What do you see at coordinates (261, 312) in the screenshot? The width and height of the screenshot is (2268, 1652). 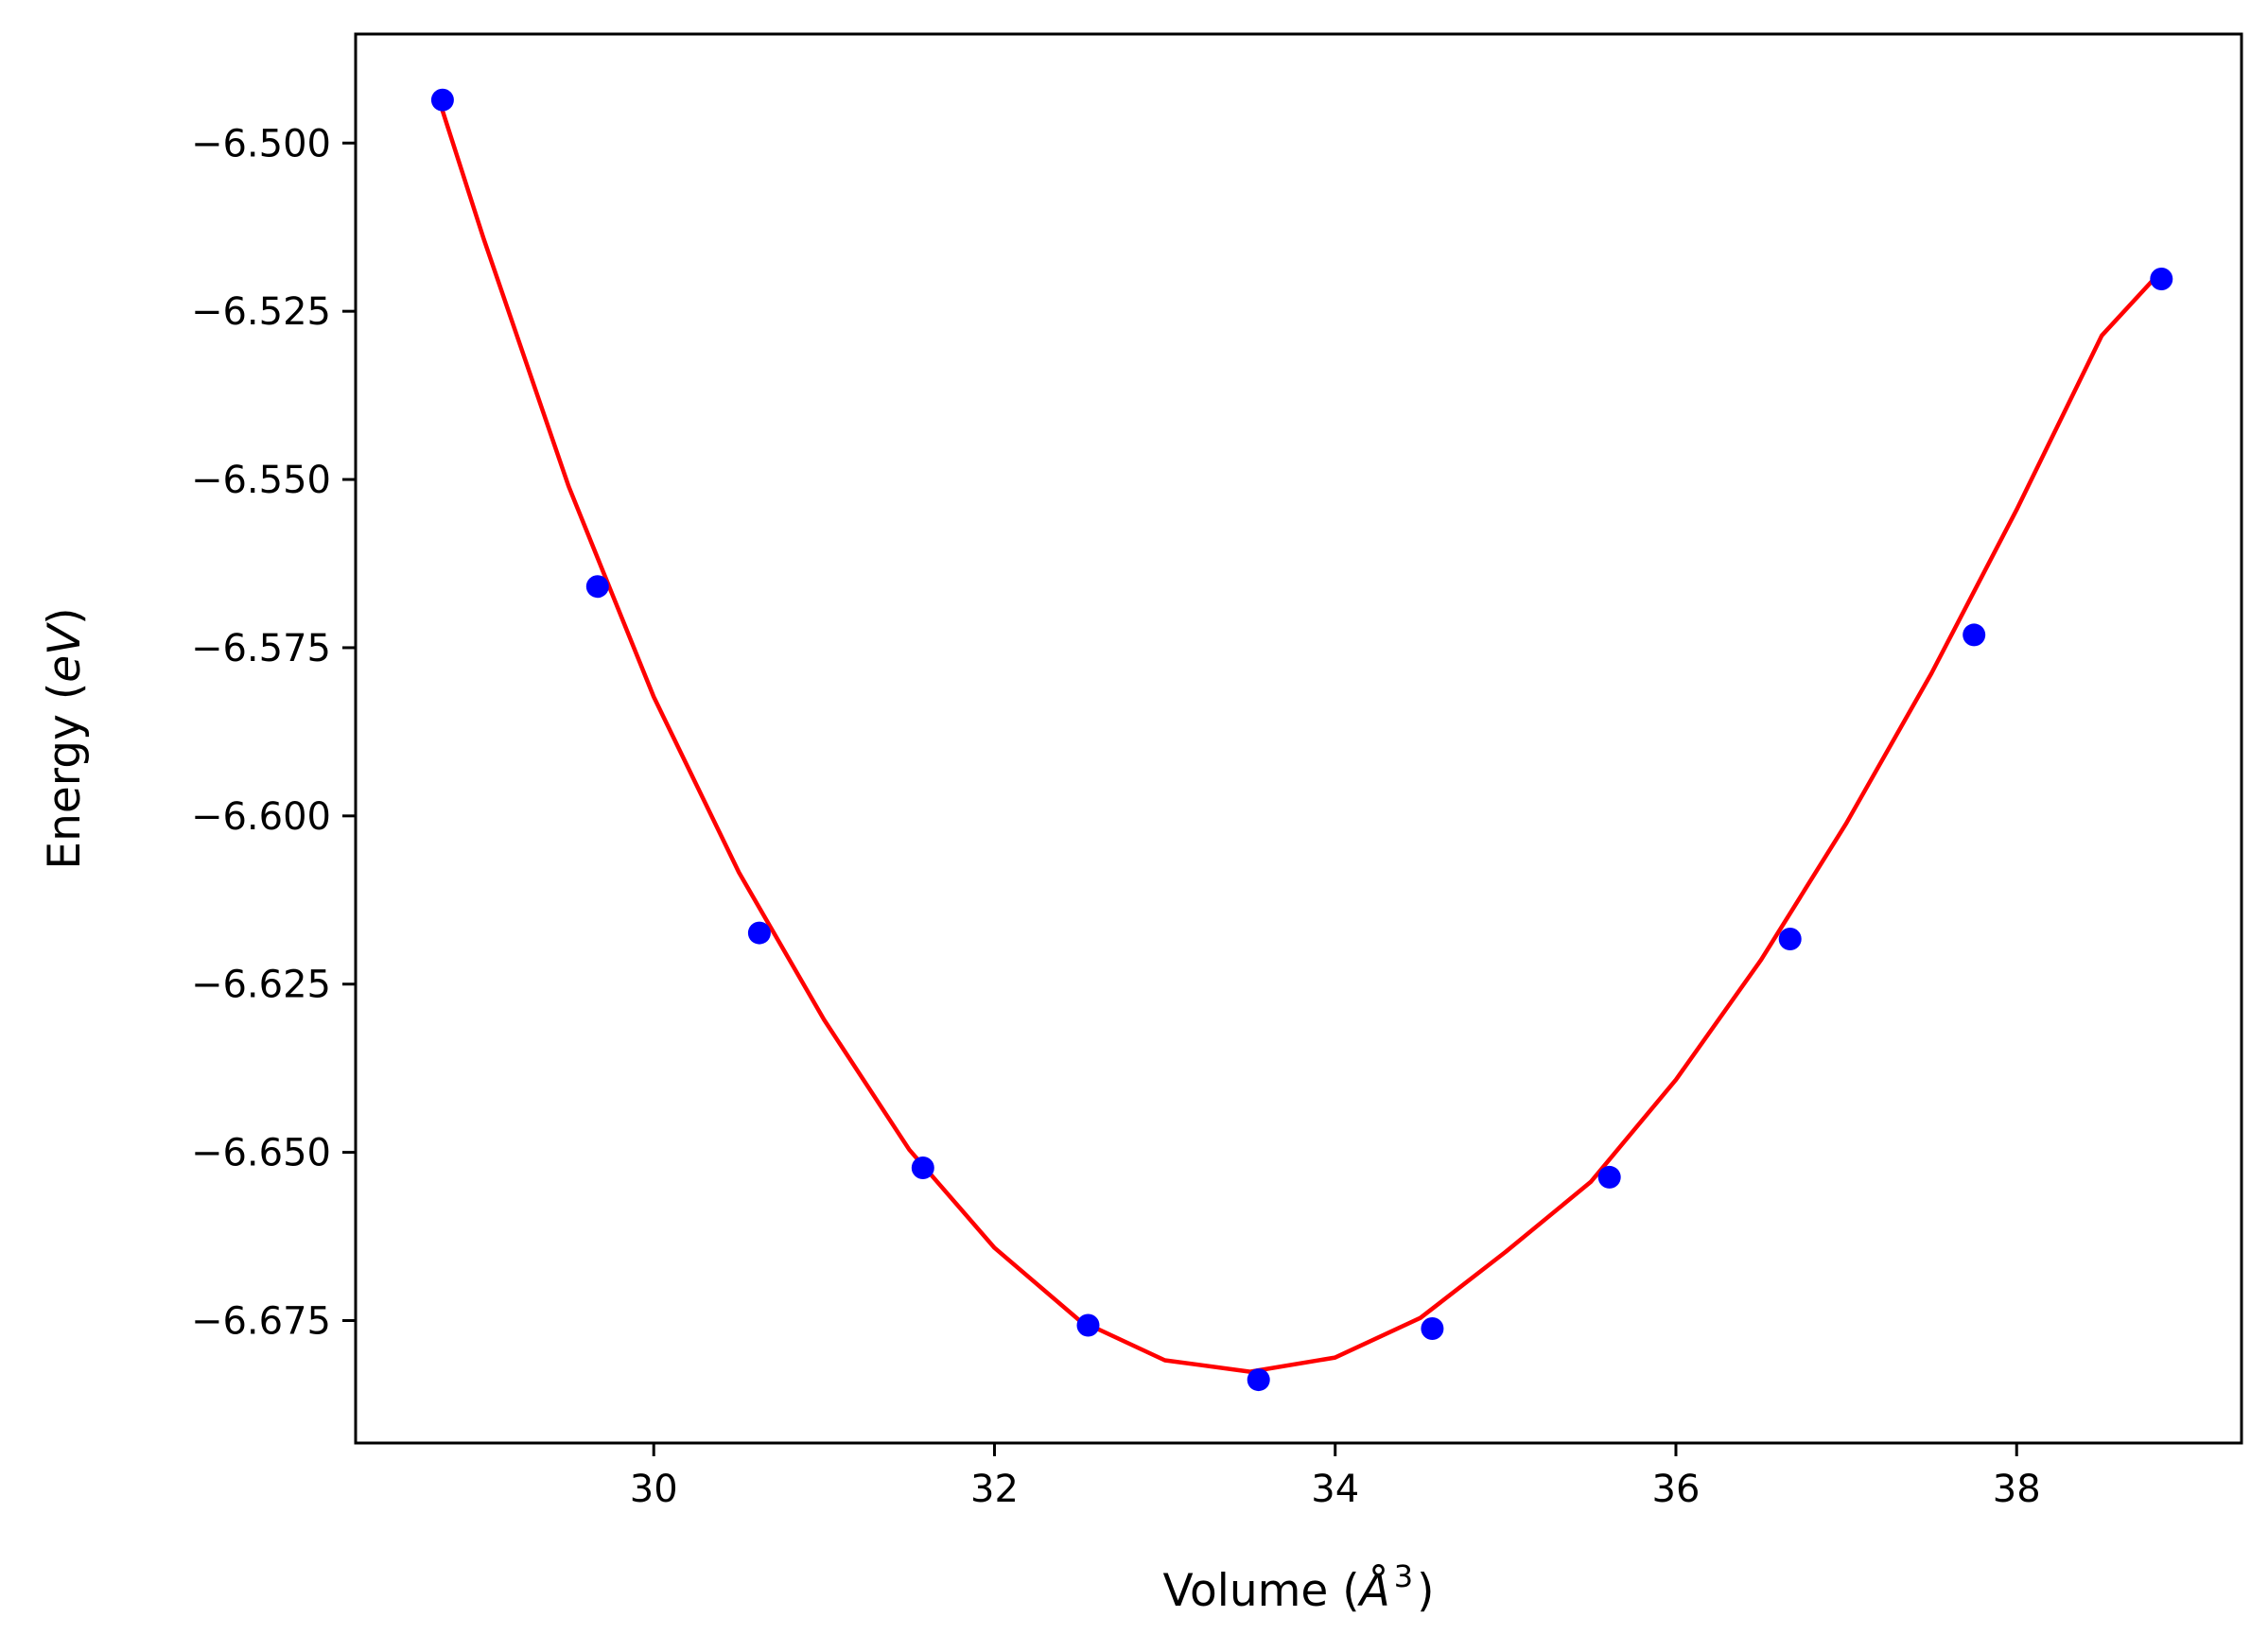 I see `y-tick-label: −6.525` at bounding box center [261, 312].